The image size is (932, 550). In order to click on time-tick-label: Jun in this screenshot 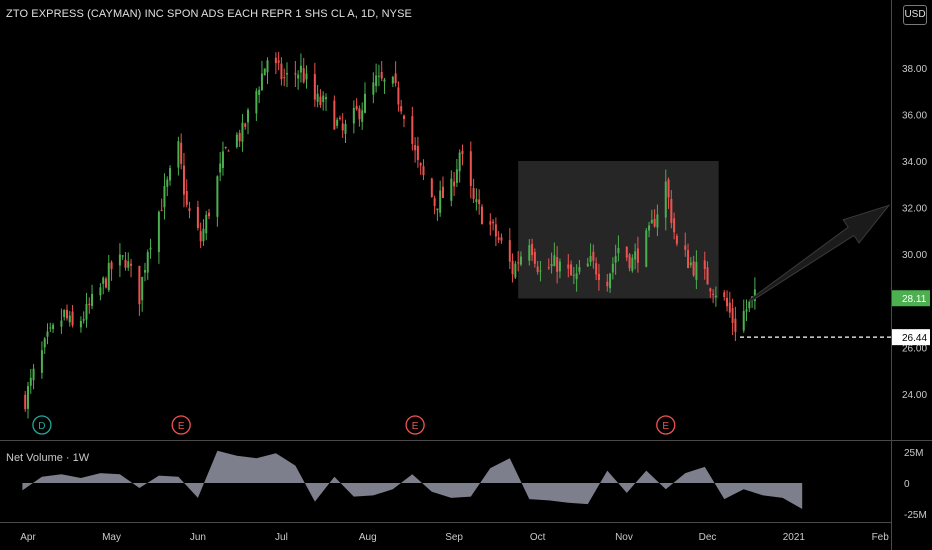, I will do `click(198, 537)`.